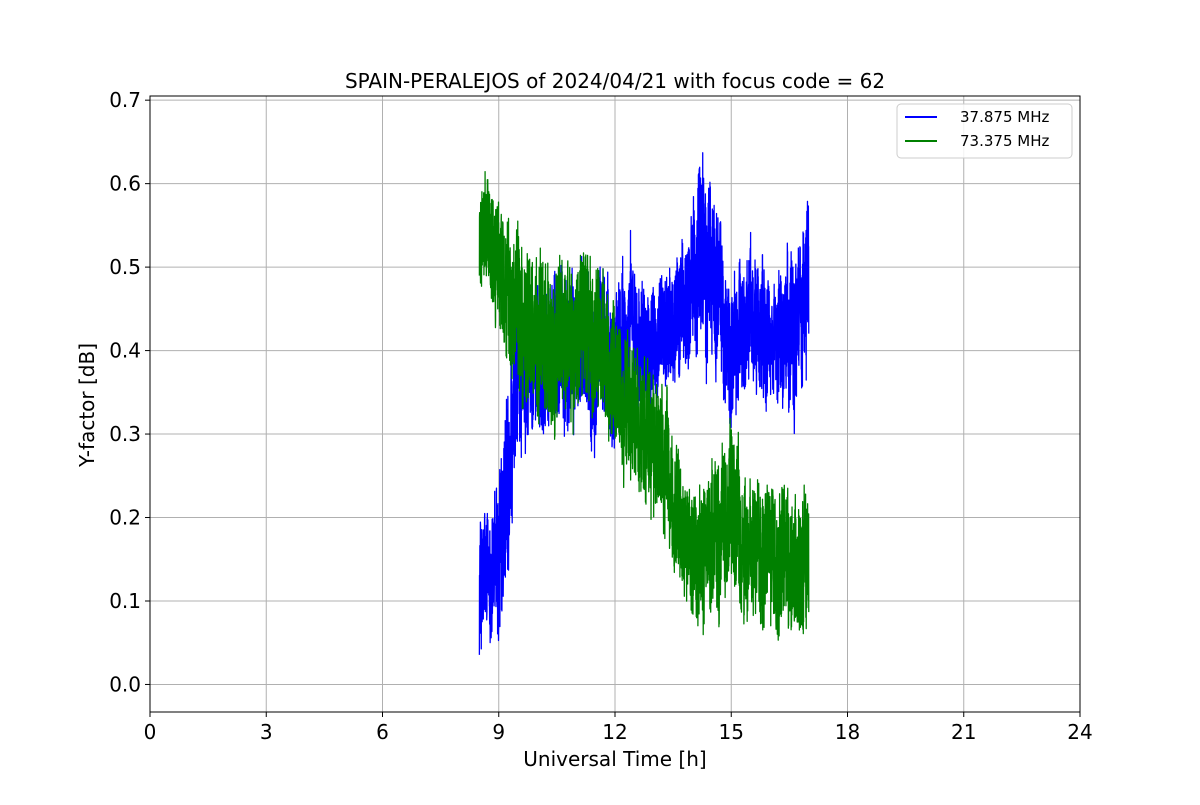  What do you see at coordinates (150, 732) in the screenshot?
I see `x-tick-label: 0` at bounding box center [150, 732].